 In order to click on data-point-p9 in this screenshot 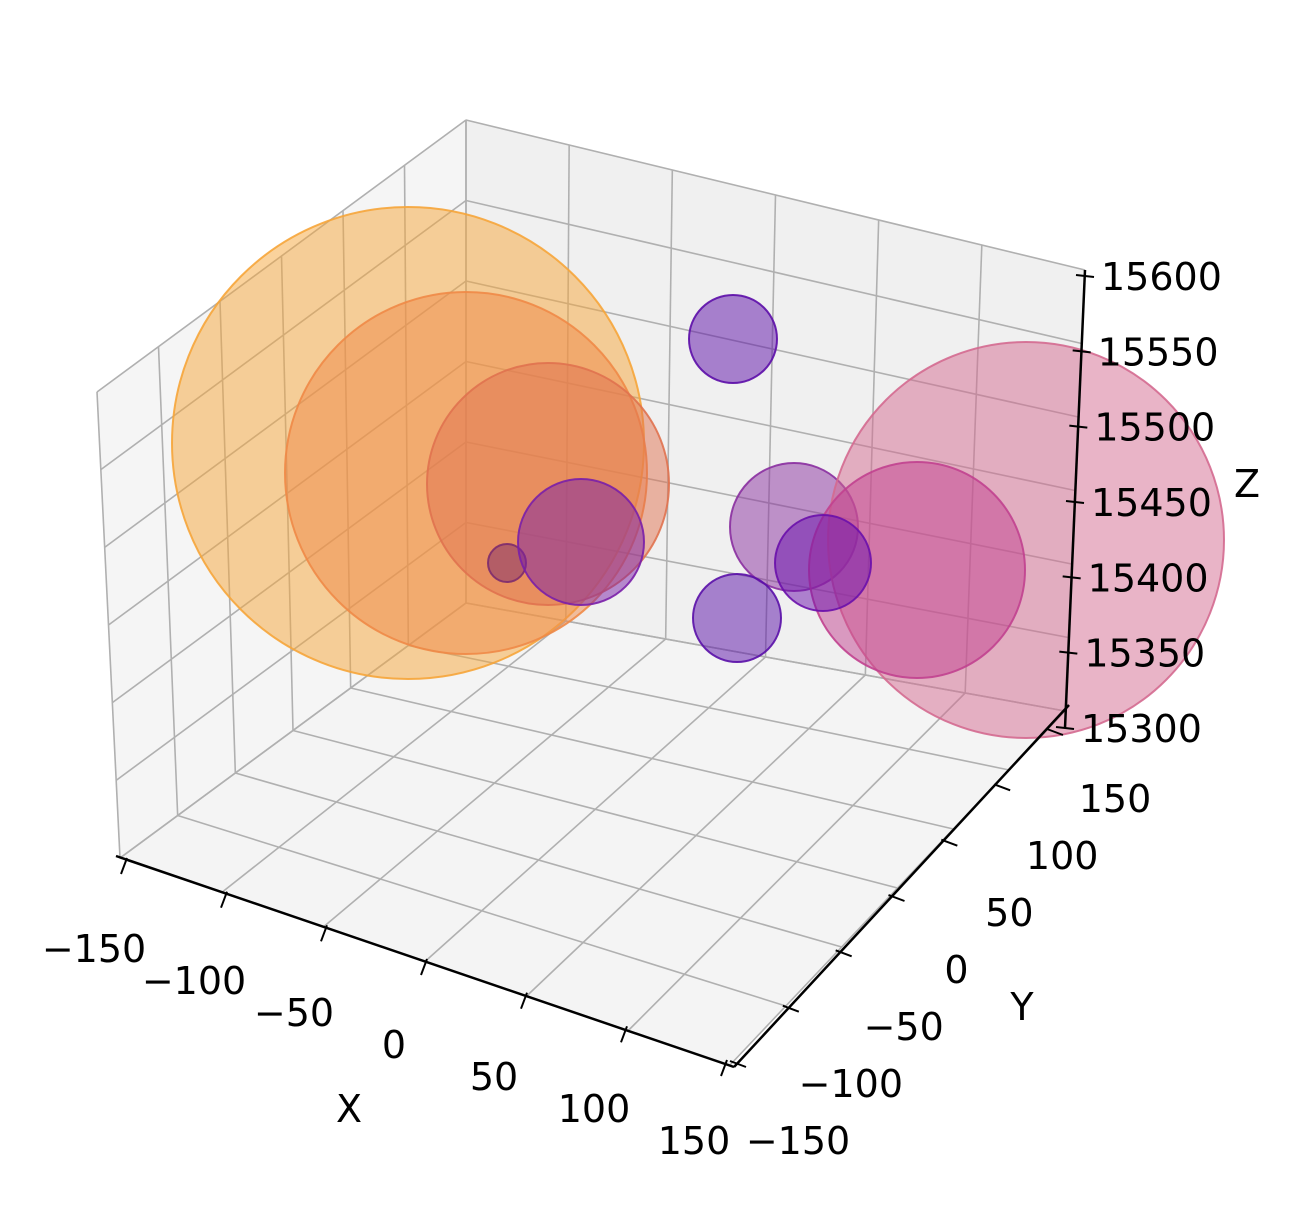, I will do `click(733, 339)`.